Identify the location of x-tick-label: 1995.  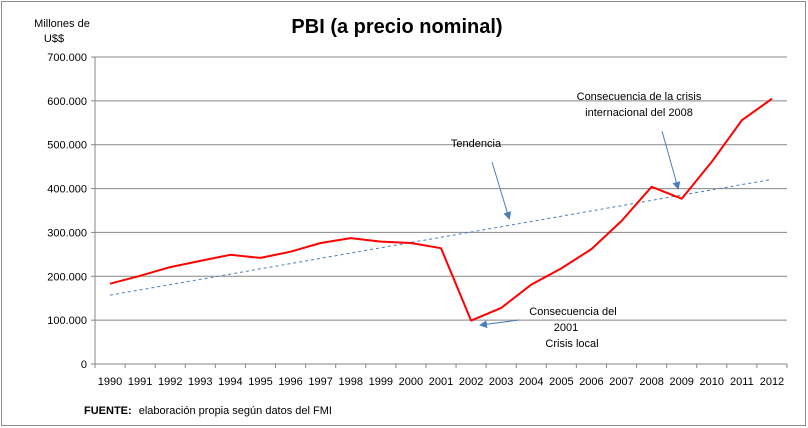
(260, 382).